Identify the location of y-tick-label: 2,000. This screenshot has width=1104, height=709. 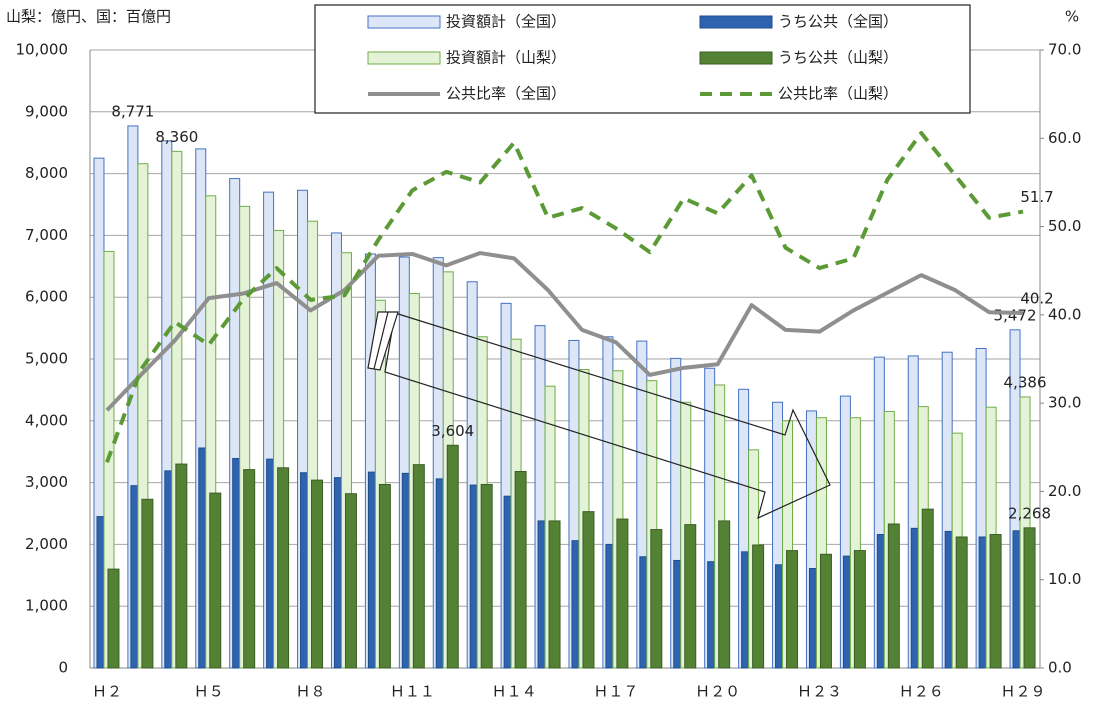
(46, 544).